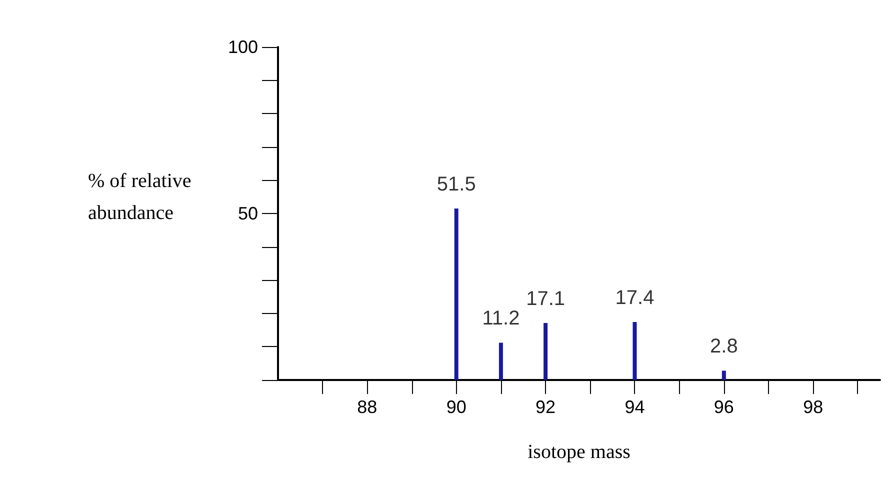 The width and height of the screenshot is (889, 490). I want to click on data-label: 11.2, so click(501, 319).